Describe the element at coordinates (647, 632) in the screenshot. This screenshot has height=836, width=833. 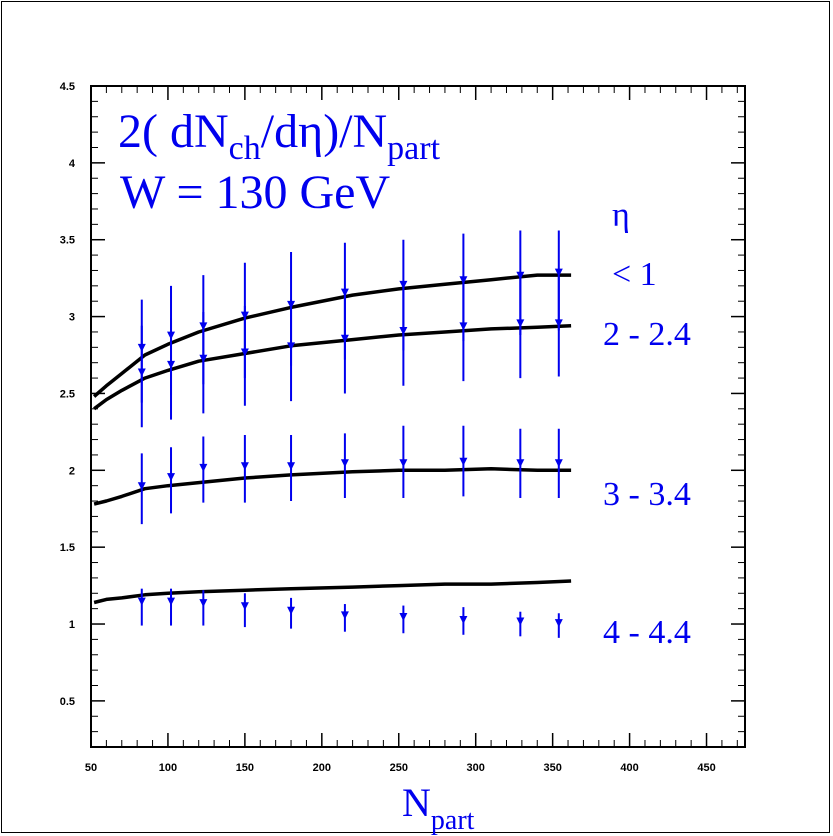
I see `series-label-3: 4 - 4.4` at that location.